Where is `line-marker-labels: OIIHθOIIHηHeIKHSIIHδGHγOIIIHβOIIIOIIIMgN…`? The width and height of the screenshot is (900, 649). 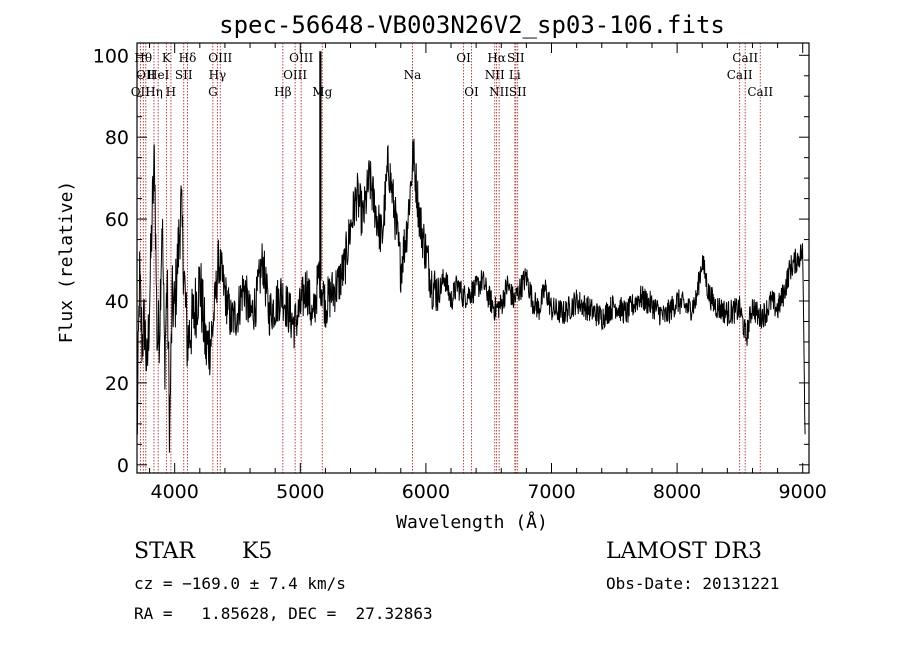 line-marker-labels: OIIHθOIIHηHeIKHSIIHδGHγOIIIHβOIIIOIIIMgN… is located at coordinates (452, 75).